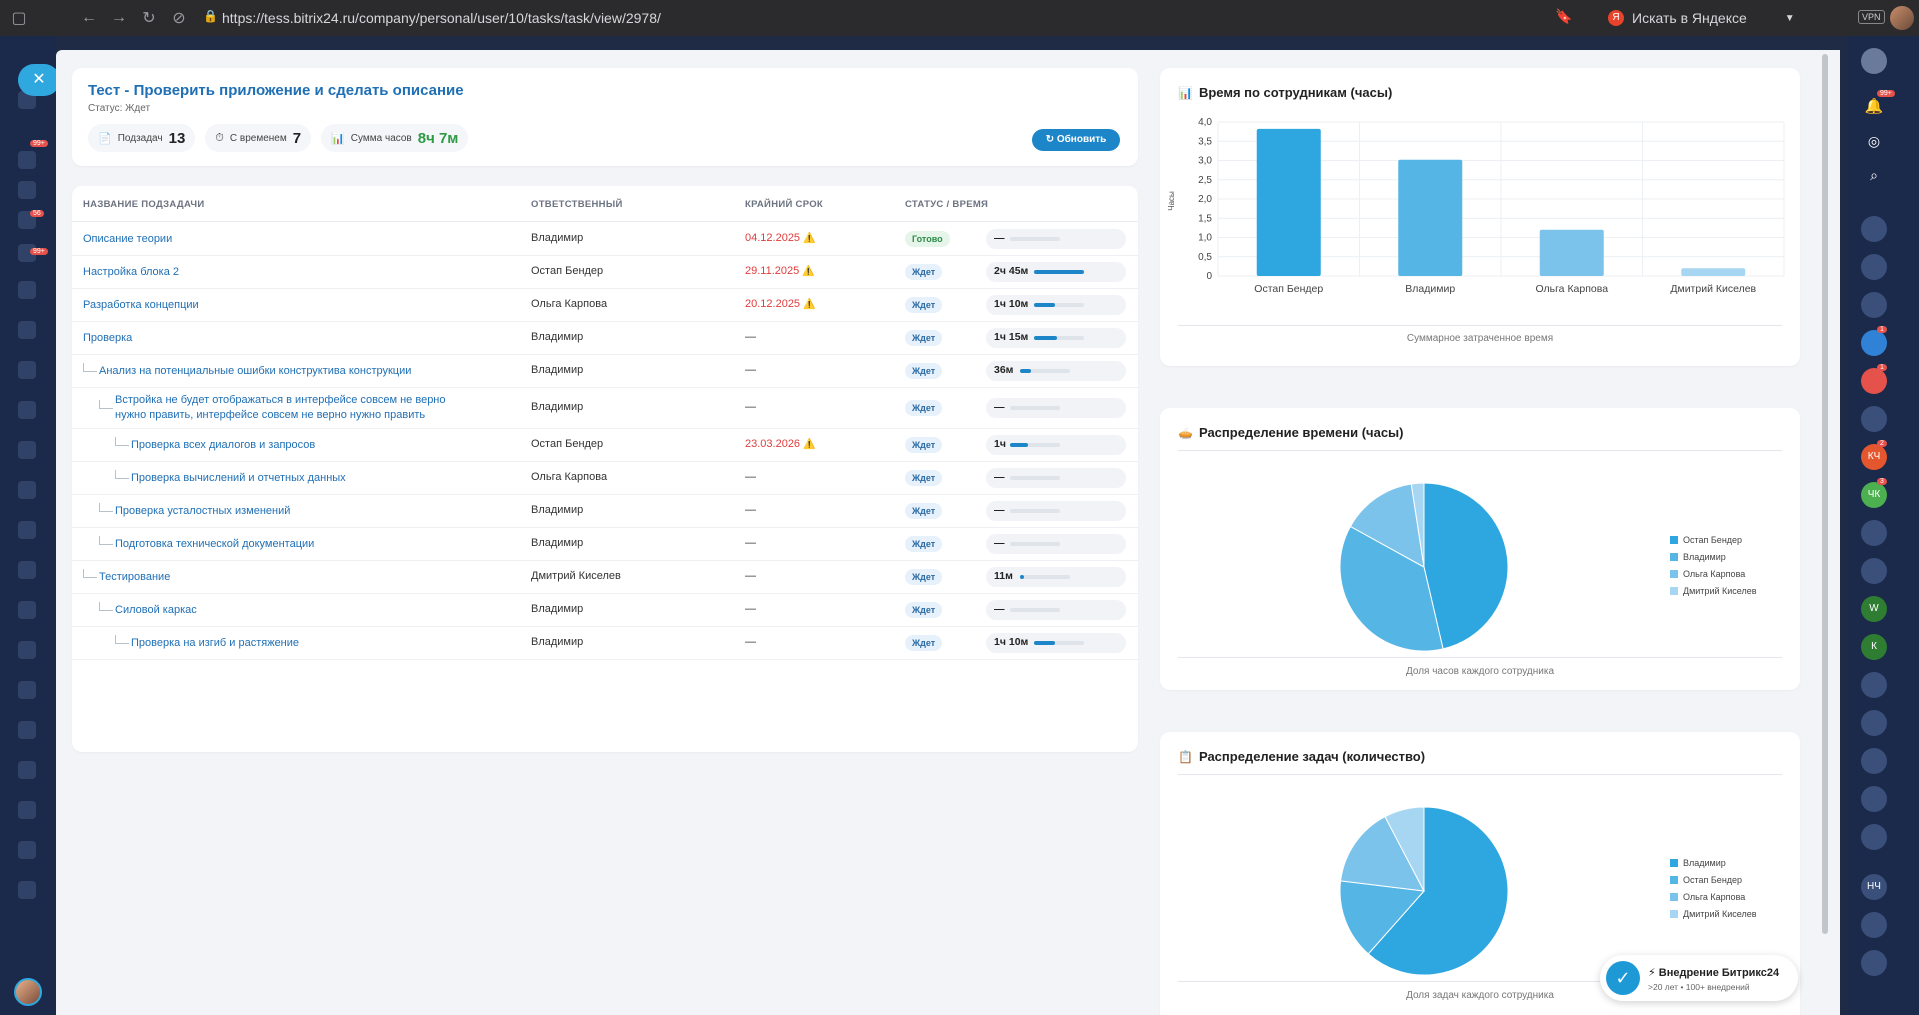 The width and height of the screenshot is (1919, 1015). What do you see at coordinates (1874, 495) in the screenshot?
I see `contact-initials: ЧК` at bounding box center [1874, 495].